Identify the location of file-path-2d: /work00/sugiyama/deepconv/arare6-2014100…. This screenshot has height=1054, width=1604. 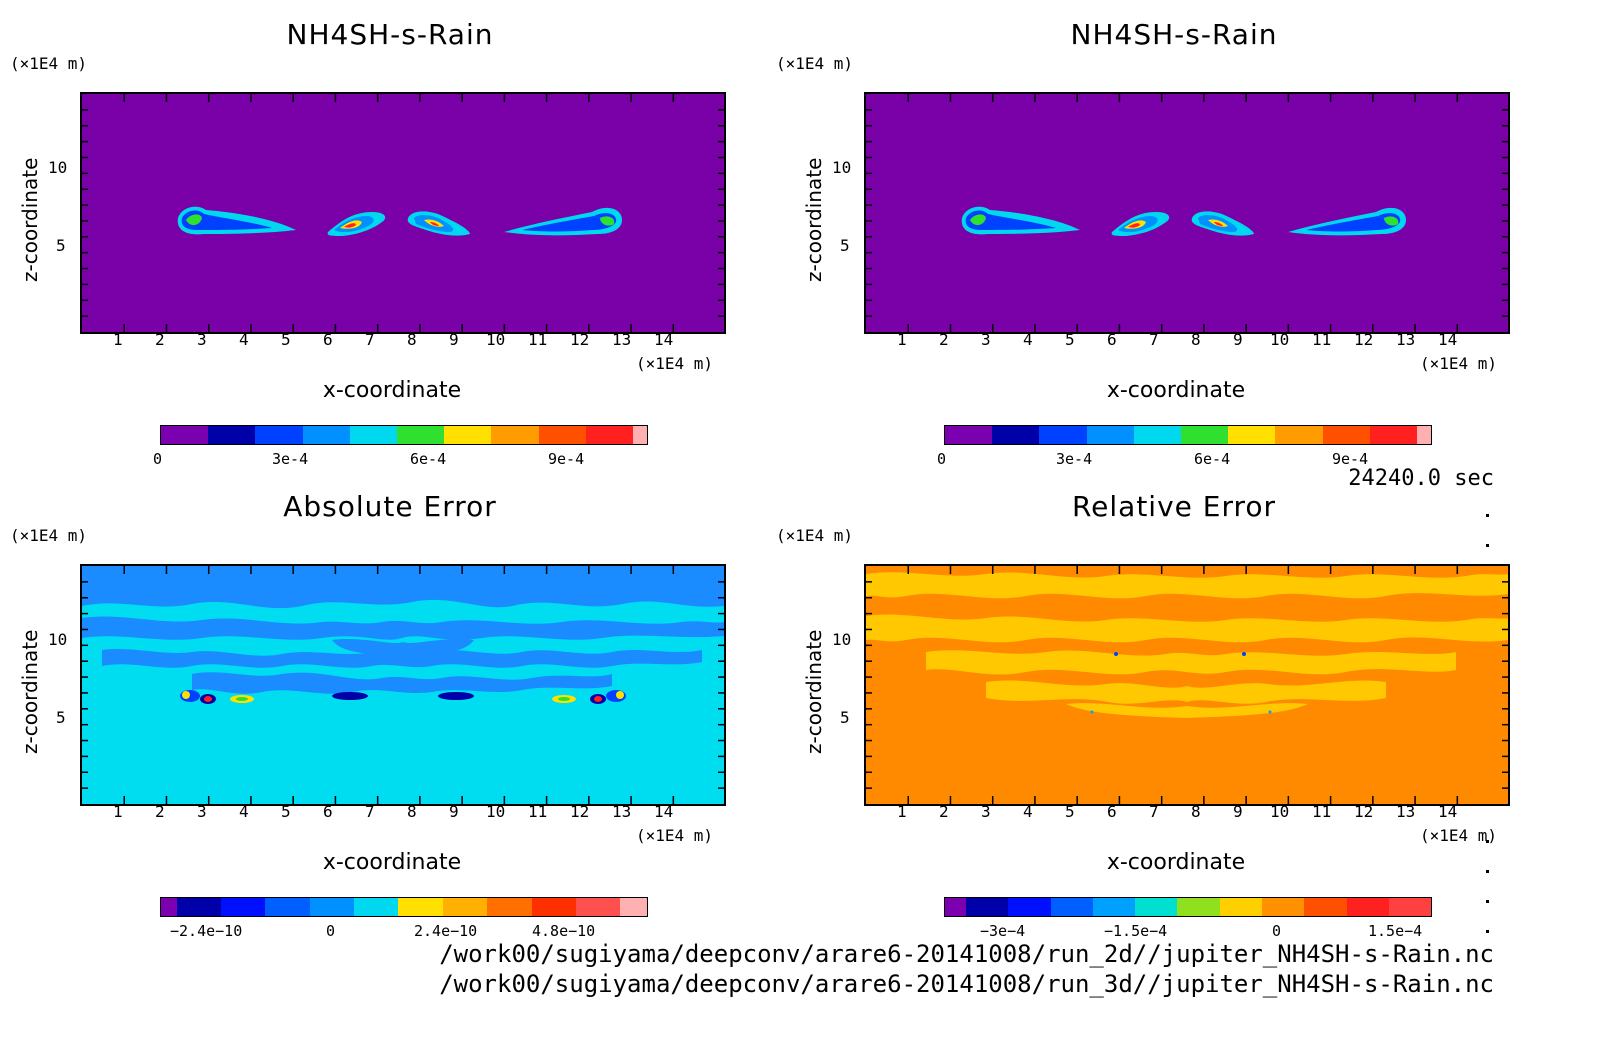
(966, 954).